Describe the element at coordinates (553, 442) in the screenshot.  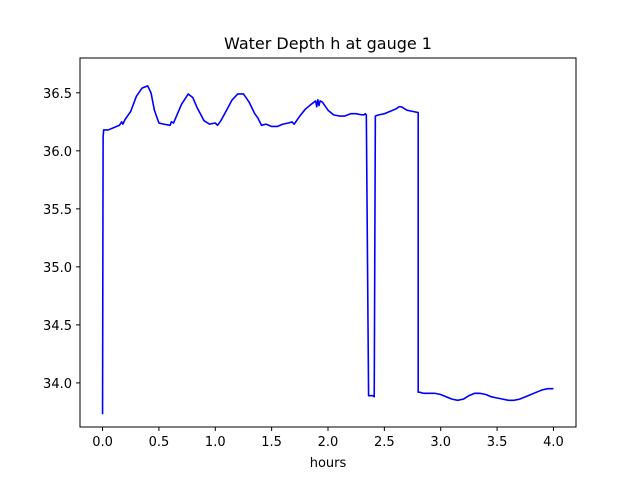
I see `x-tick-label: 4.0` at that location.